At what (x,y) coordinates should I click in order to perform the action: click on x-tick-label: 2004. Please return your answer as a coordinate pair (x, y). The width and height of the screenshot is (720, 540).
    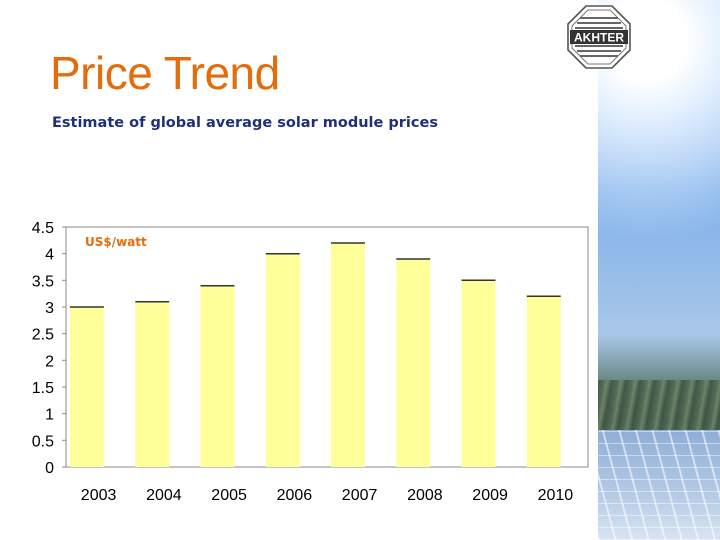
    Looking at the image, I should click on (164, 495).